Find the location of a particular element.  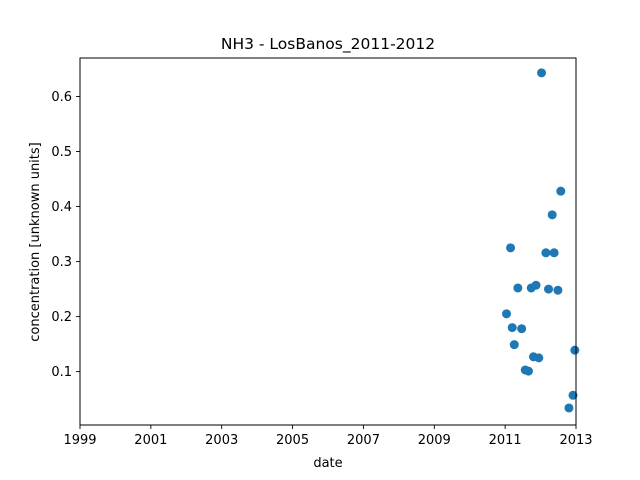

y-tick-label: 0.6 is located at coordinates (61, 97).